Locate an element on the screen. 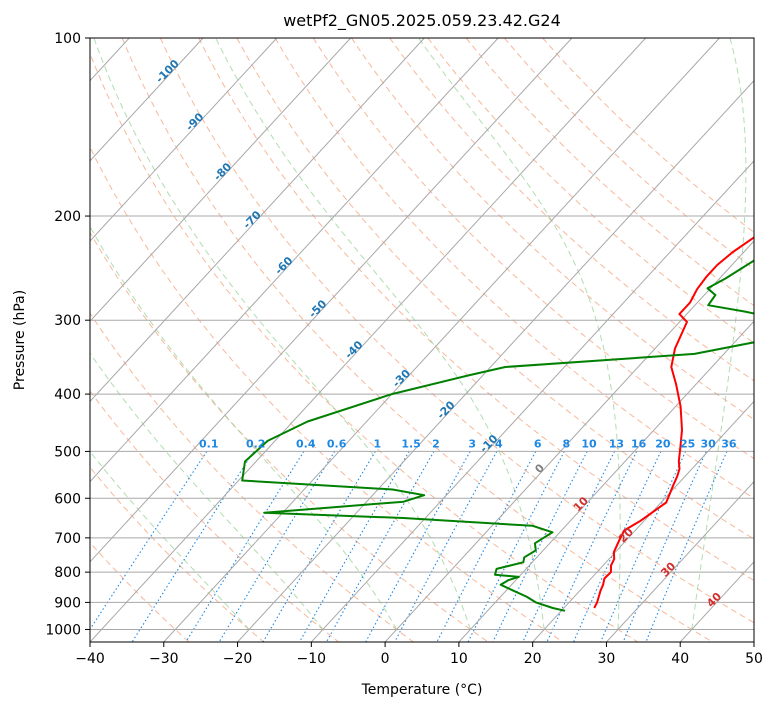 The height and width of the screenshot is (708, 775). y-tick-label: 1000 is located at coordinates (63, 630).